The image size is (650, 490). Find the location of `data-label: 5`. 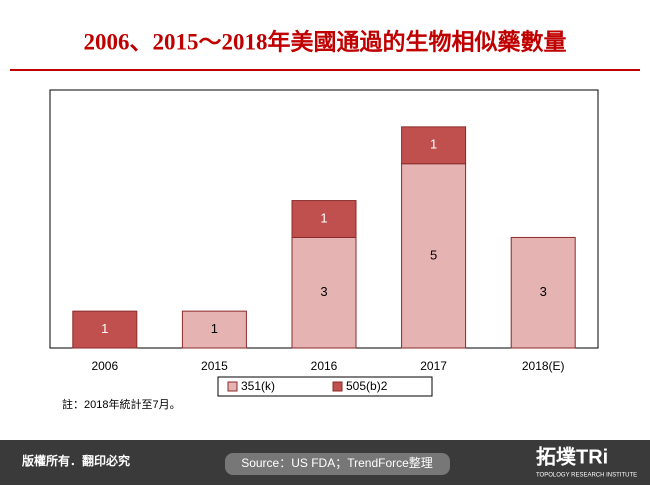

data-label: 5 is located at coordinates (433, 254).